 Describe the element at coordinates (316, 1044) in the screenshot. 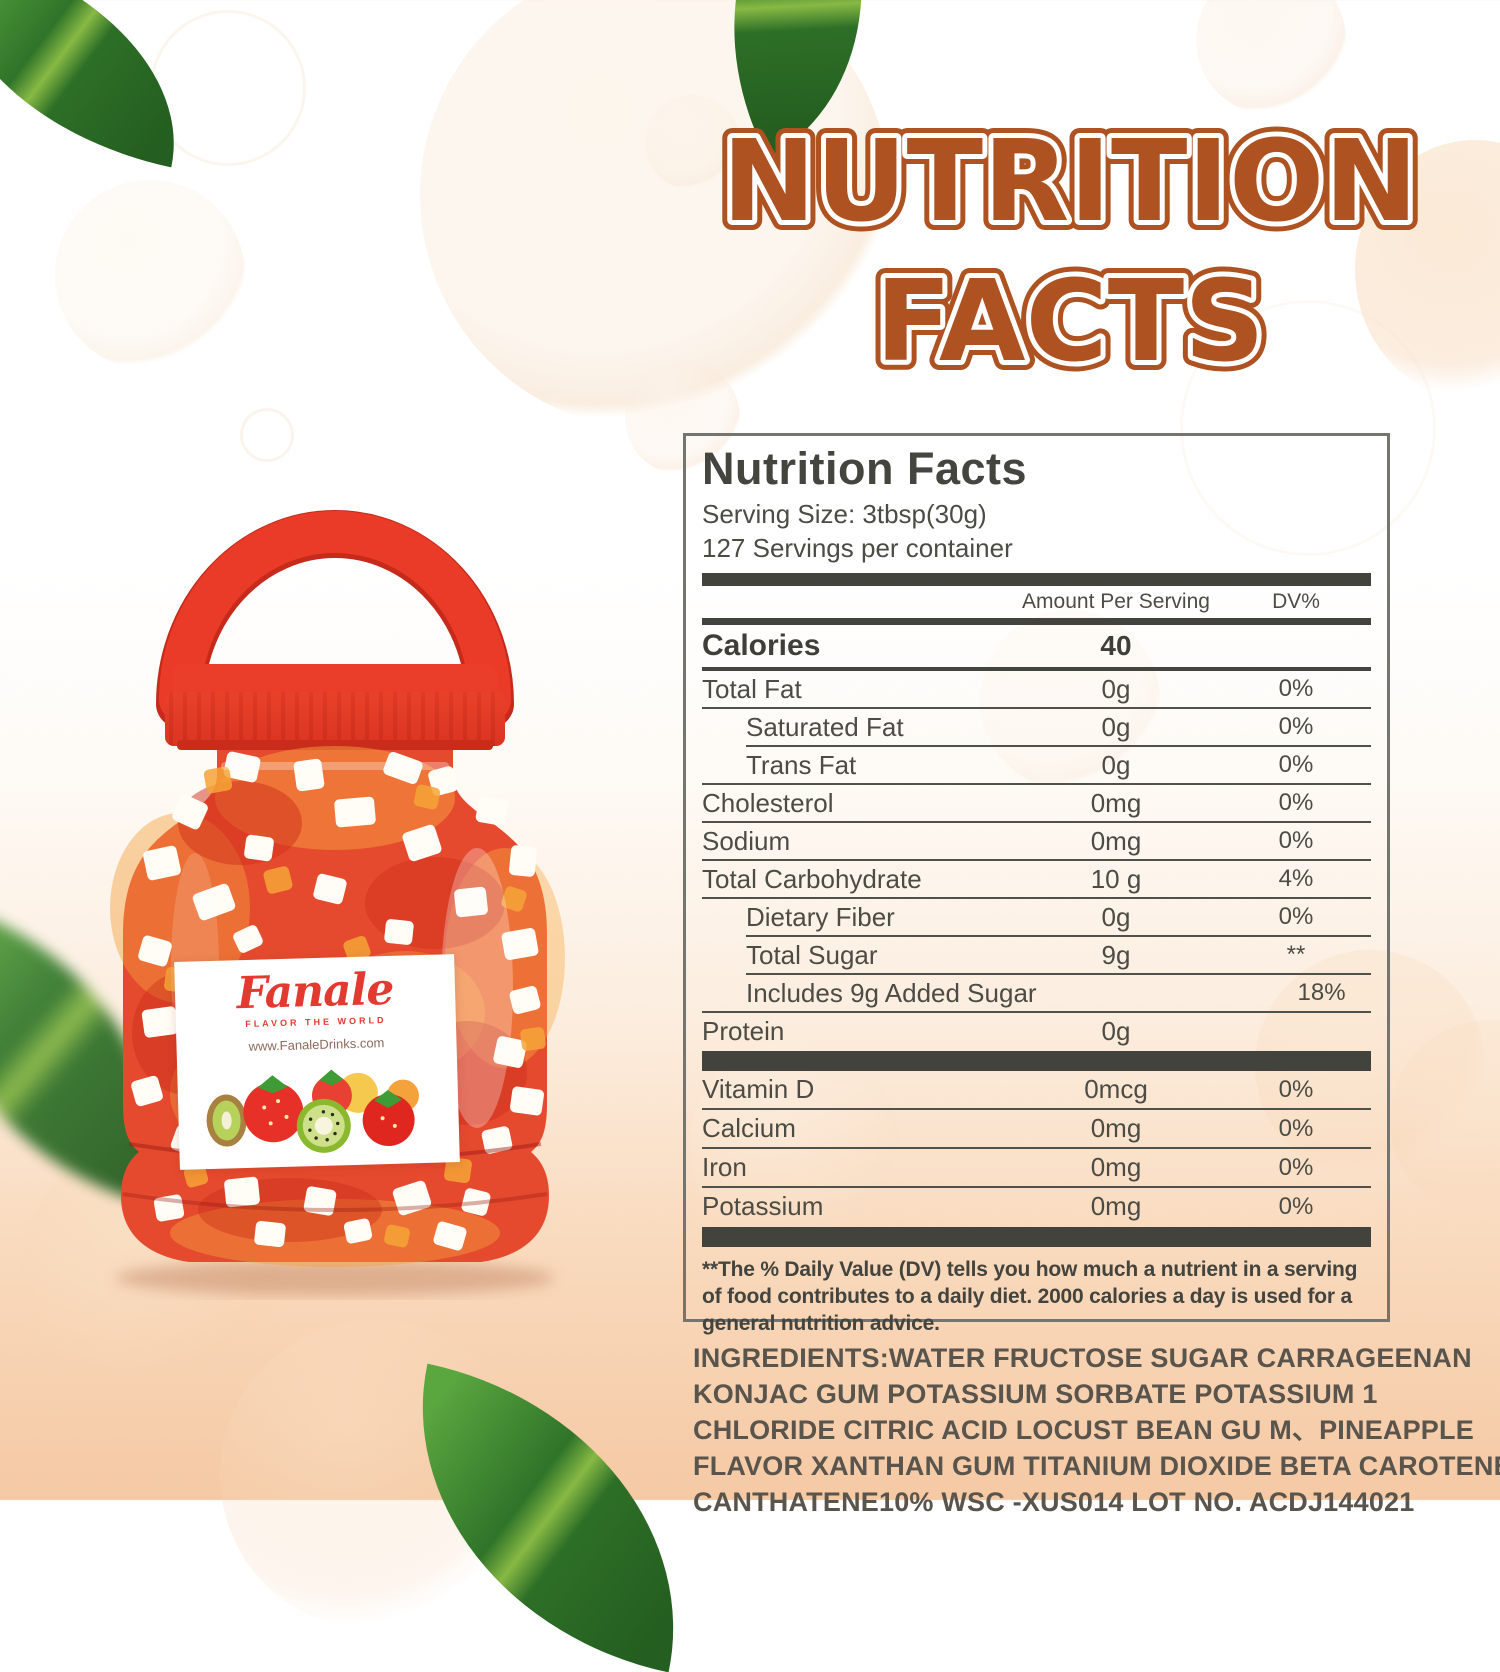

I see `brand-website: www.FanaleDrinks.com` at that location.